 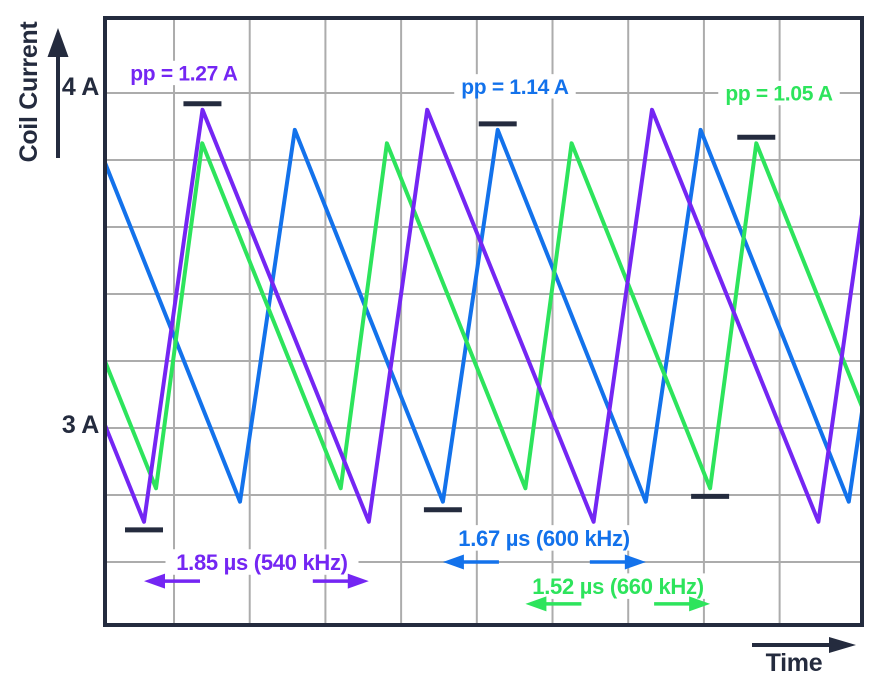 I want to click on x-axis-arrow-head-icon, so click(x=842, y=645).